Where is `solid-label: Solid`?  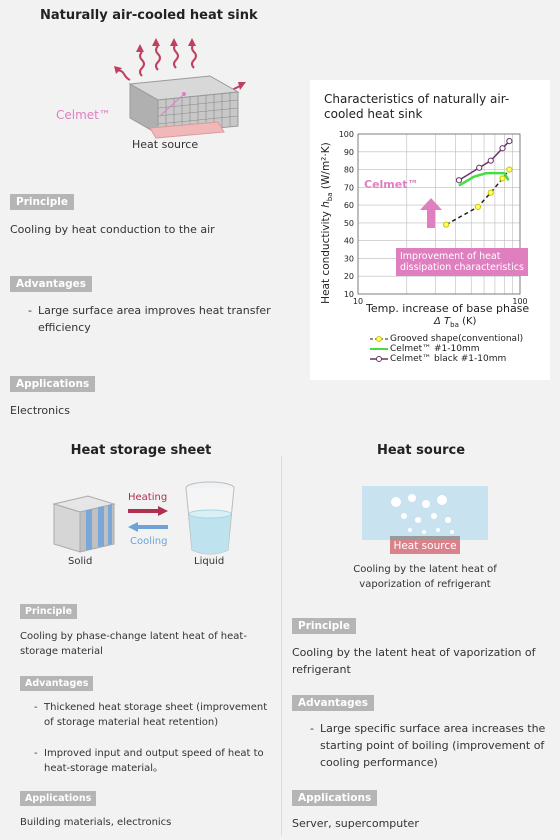
solid-label: Solid is located at coordinates (80, 561).